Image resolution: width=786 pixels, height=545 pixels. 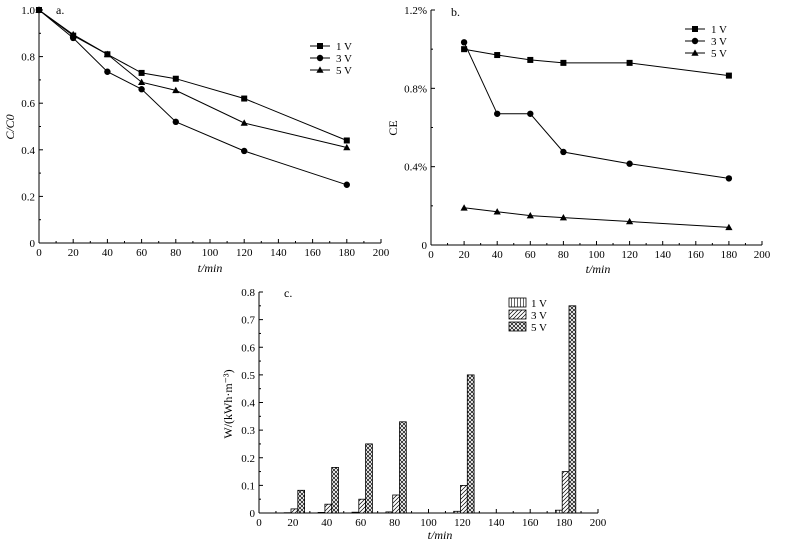 I want to click on y-tick-label-b: 1.2%, so click(x=415, y=11).